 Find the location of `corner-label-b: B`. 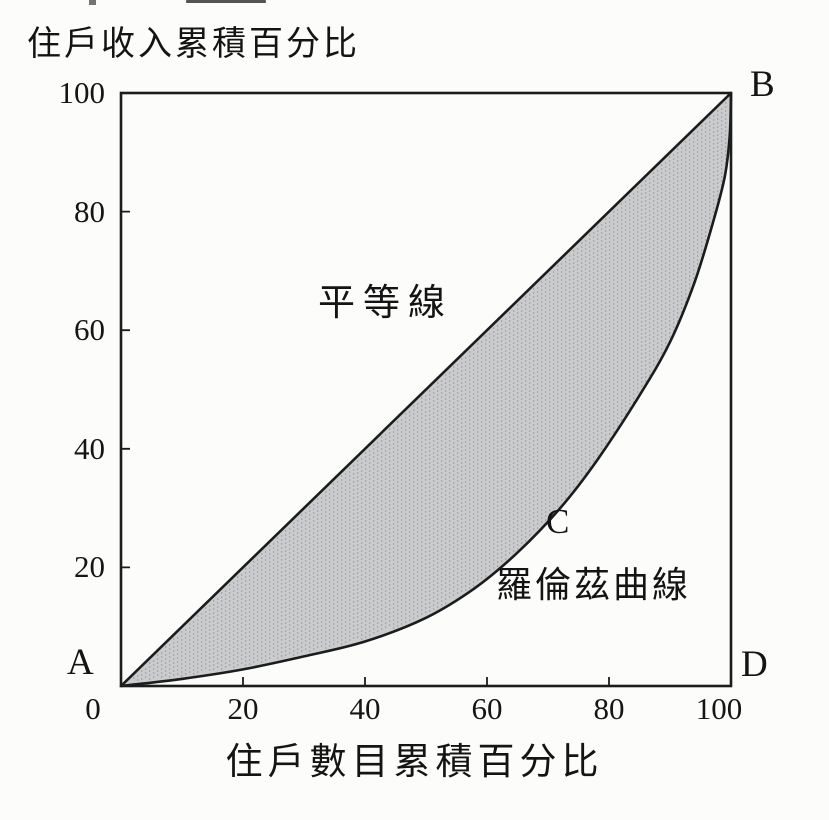

corner-label-b: B is located at coordinates (762, 84).